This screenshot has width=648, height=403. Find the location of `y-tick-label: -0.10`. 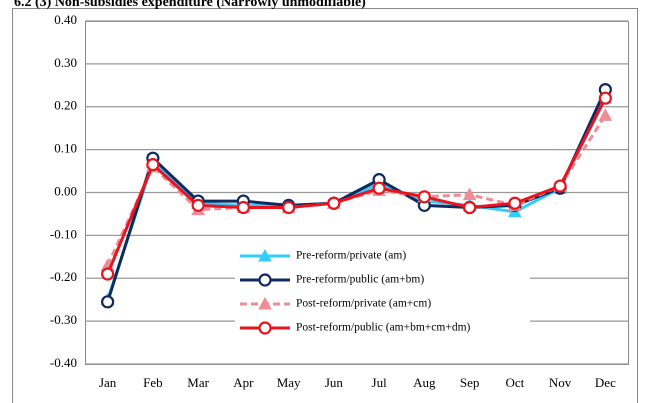

y-tick-label: -0.10 is located at coordinates (63, 233).